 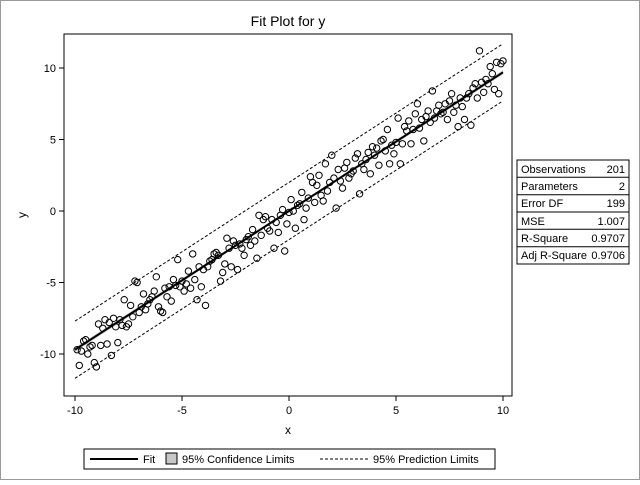 What do you see at coordinates (616, 204) in the screenshot?
I see `stat-value-error-df: 199` at bounding box center [616, 204].